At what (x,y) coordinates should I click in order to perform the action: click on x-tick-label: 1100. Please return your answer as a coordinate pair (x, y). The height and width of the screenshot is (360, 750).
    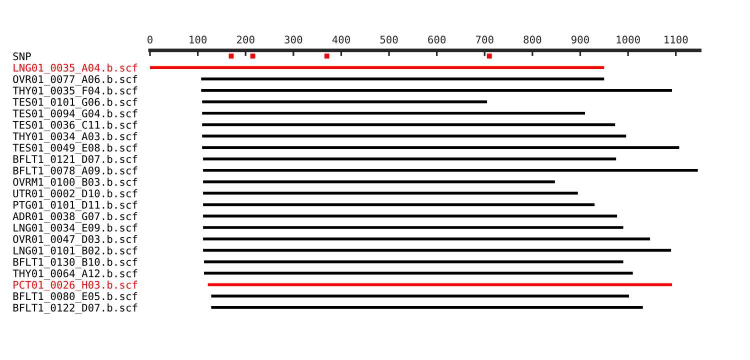
    Looking at the image, I should click on (676, 40).